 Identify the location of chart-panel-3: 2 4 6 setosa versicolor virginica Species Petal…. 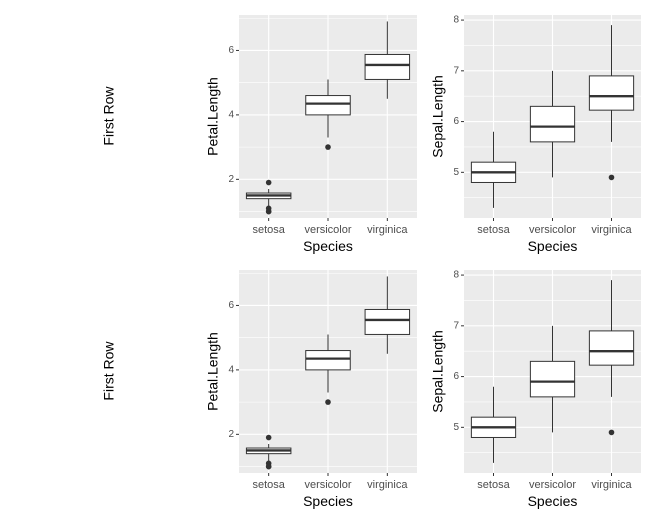
(311, 389).